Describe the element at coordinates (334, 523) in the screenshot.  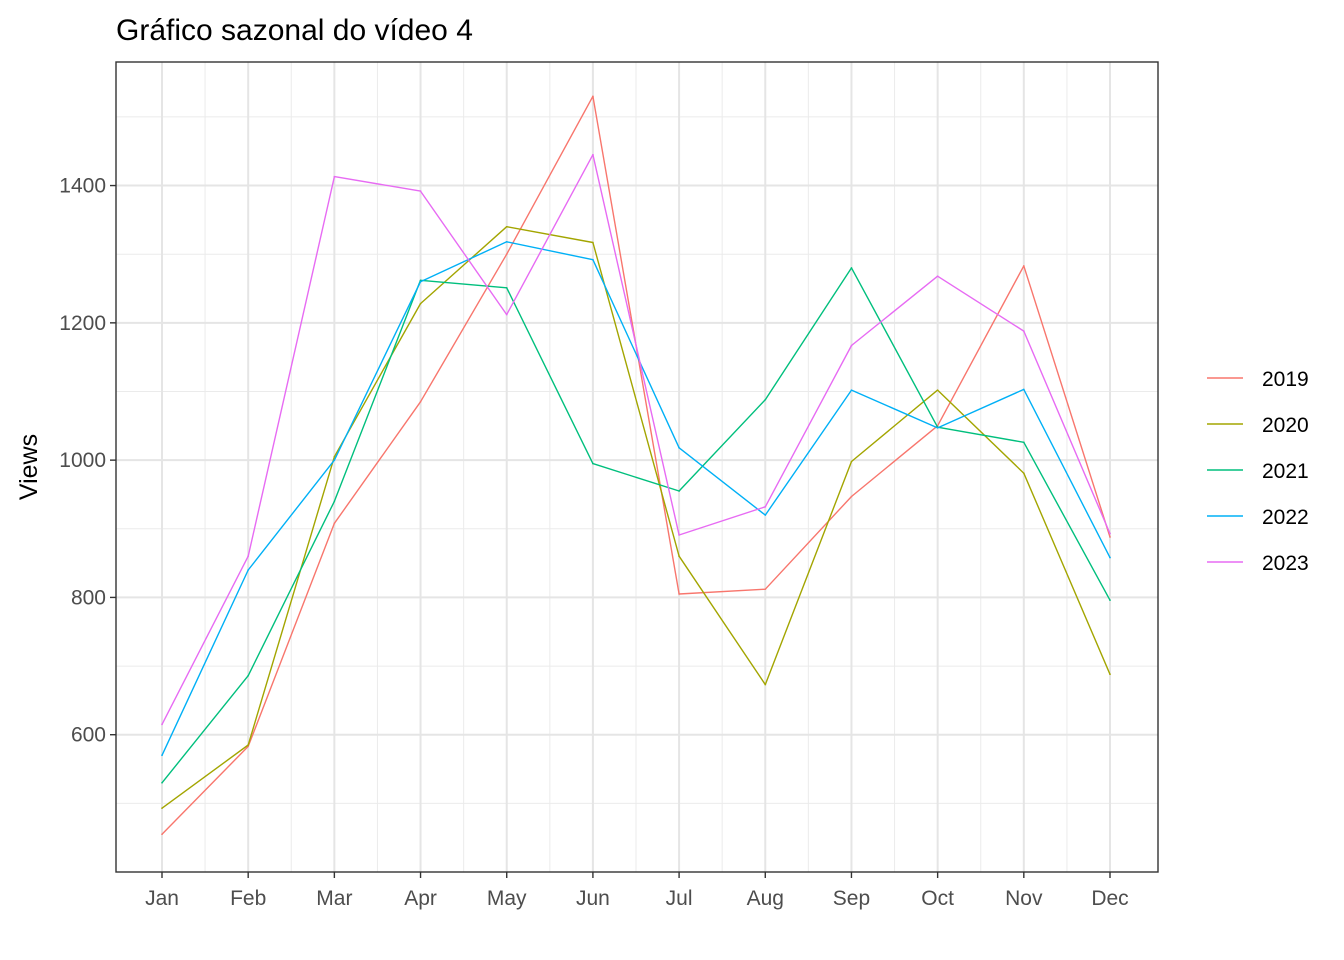
I see `data-point-2019-Mar` at that location.